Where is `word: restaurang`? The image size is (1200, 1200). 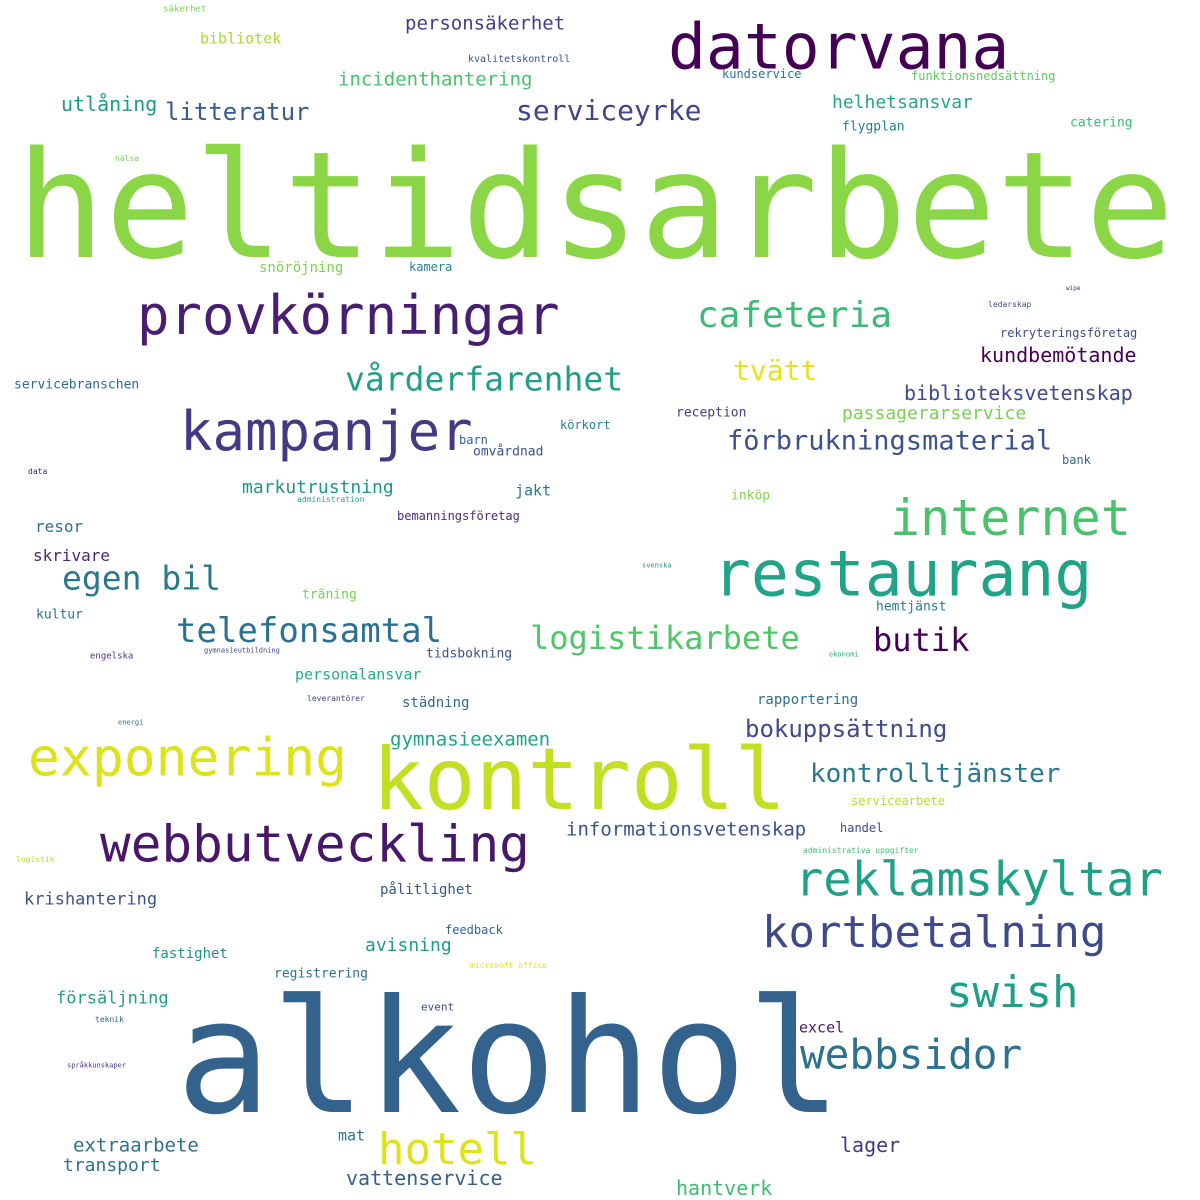 word: restaurang is located at coordinates (903, 574).